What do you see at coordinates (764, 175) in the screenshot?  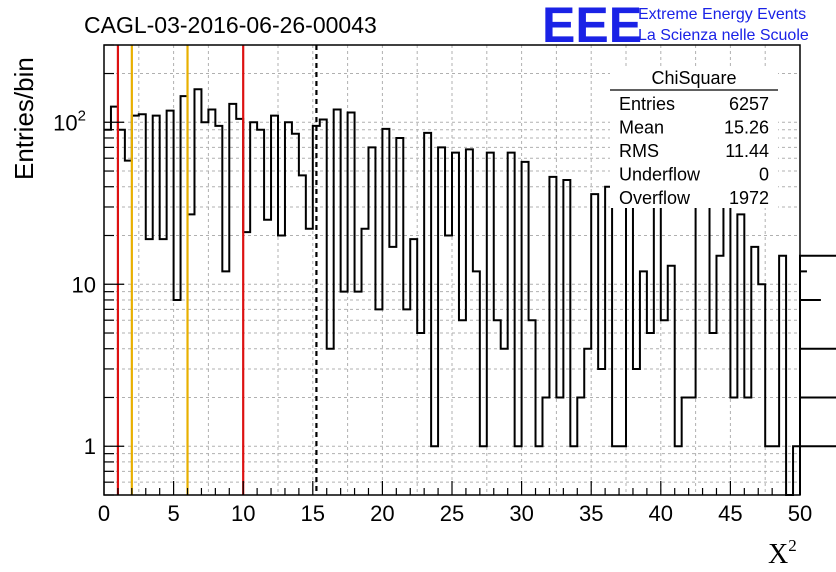 I see `stats-row-value: 0` at bounding box center [764, 175].